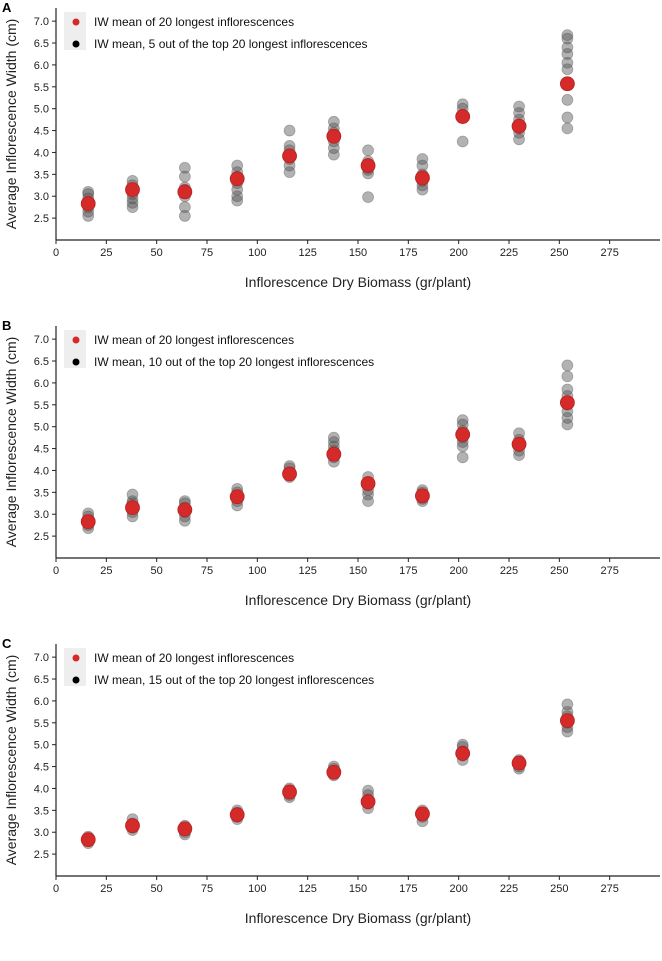 The image size is (662, 961). What do you see at coordinates (41, 680) in the screenshot?
I see `y-tick-label: 6.5` at bounding box center [41, 680].